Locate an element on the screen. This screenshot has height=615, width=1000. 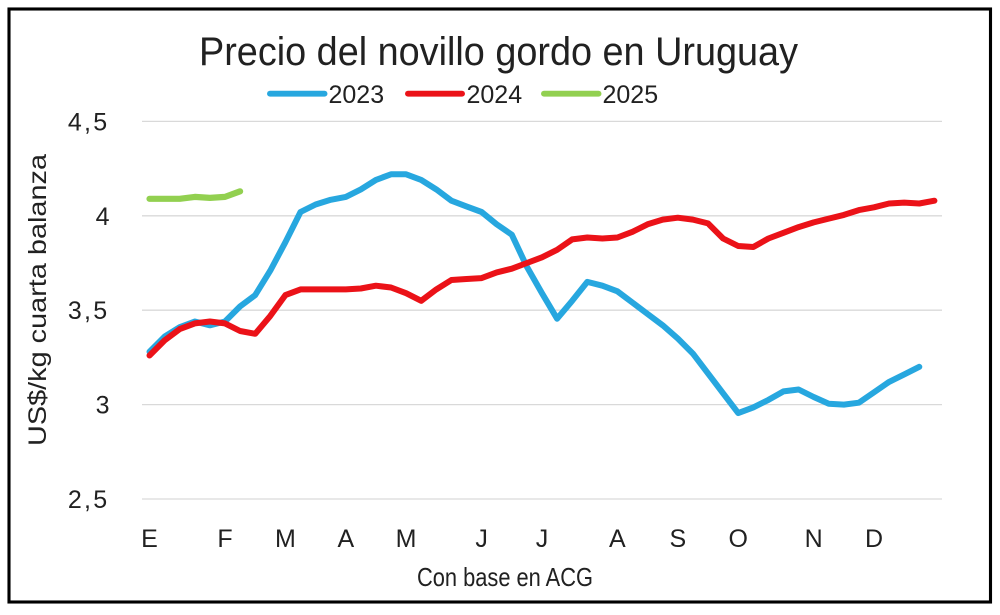
svg-text: S is located at coordinates (677, 539).